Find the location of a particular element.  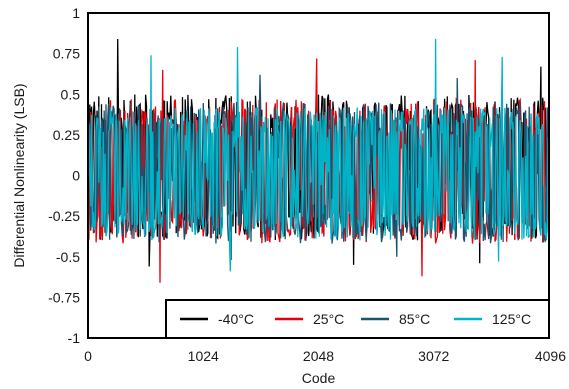

y-tick-label: -1 is located at coordinates (74, 338).